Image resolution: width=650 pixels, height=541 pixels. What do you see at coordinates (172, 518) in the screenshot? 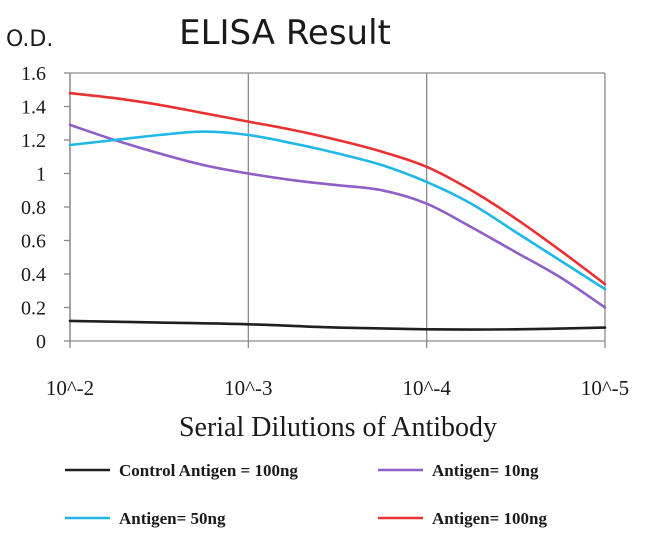
I see `legend-label-antigen-50ng: Antigen= 50ng` at bounding box center [172, 518].